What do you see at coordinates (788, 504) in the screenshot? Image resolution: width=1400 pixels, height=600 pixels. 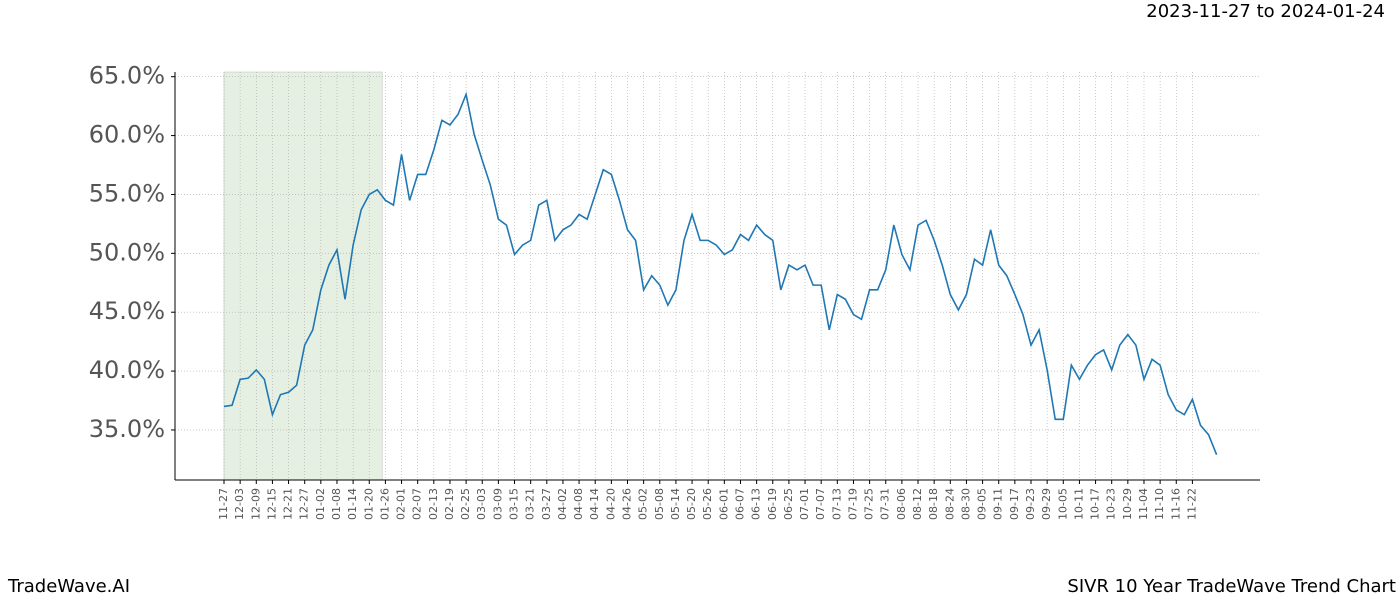 I see `x-tick-label: 06-25` at bounding box center [788, 504].